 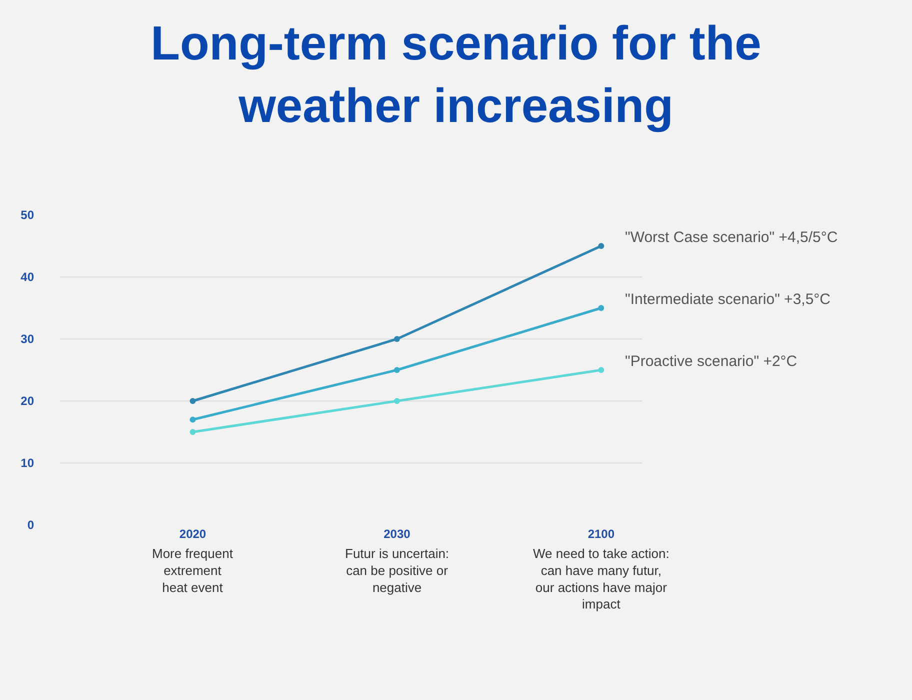 What do you see at coordinates (456, 75) in the screenshot?
I see `chart-title: Long-term scenario for the weather increasing` at bounding box center [456, 75].